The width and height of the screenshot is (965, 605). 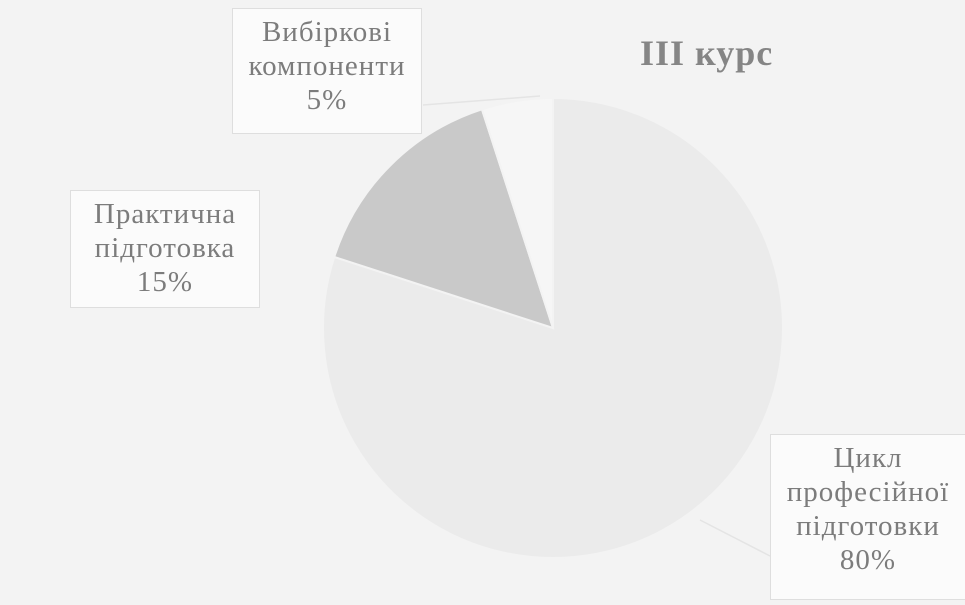 I want to click on slice-label-praktychna-pidhotovka: Практична підготовка 15%, so click(x=165, y=249).